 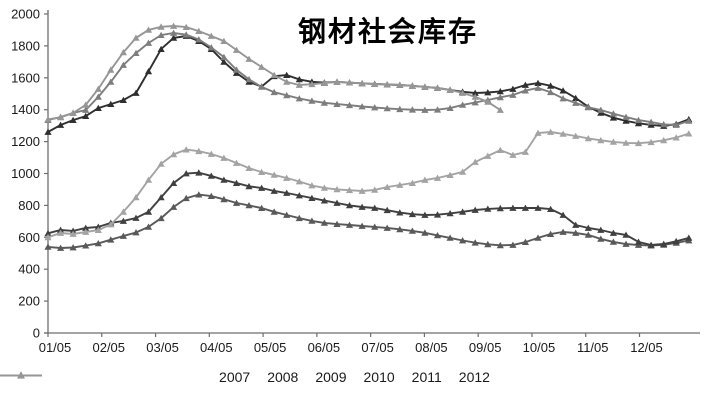 I want to click on y-tick-label: 600, so click(x=29, y=237).